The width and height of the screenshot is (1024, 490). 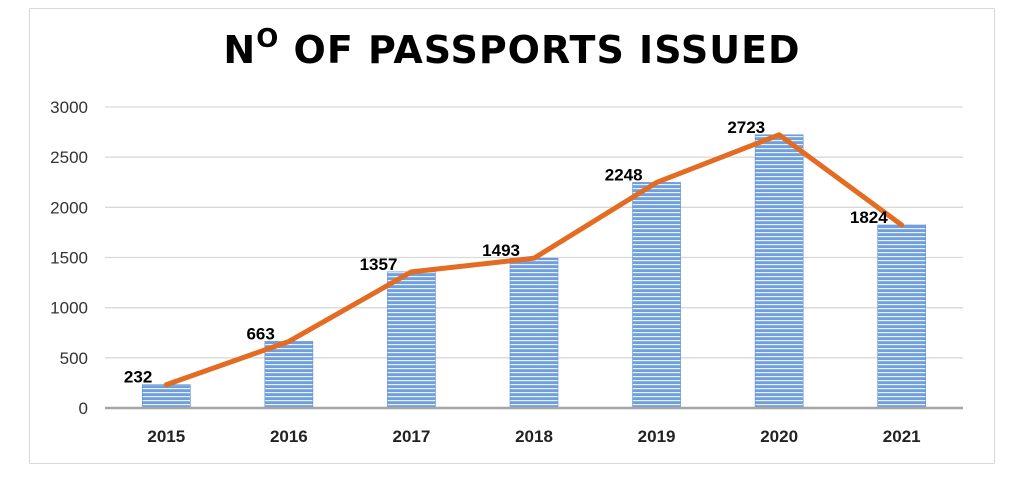 I want to click on x-tick-label: 2016, so click(x=289, y=436).